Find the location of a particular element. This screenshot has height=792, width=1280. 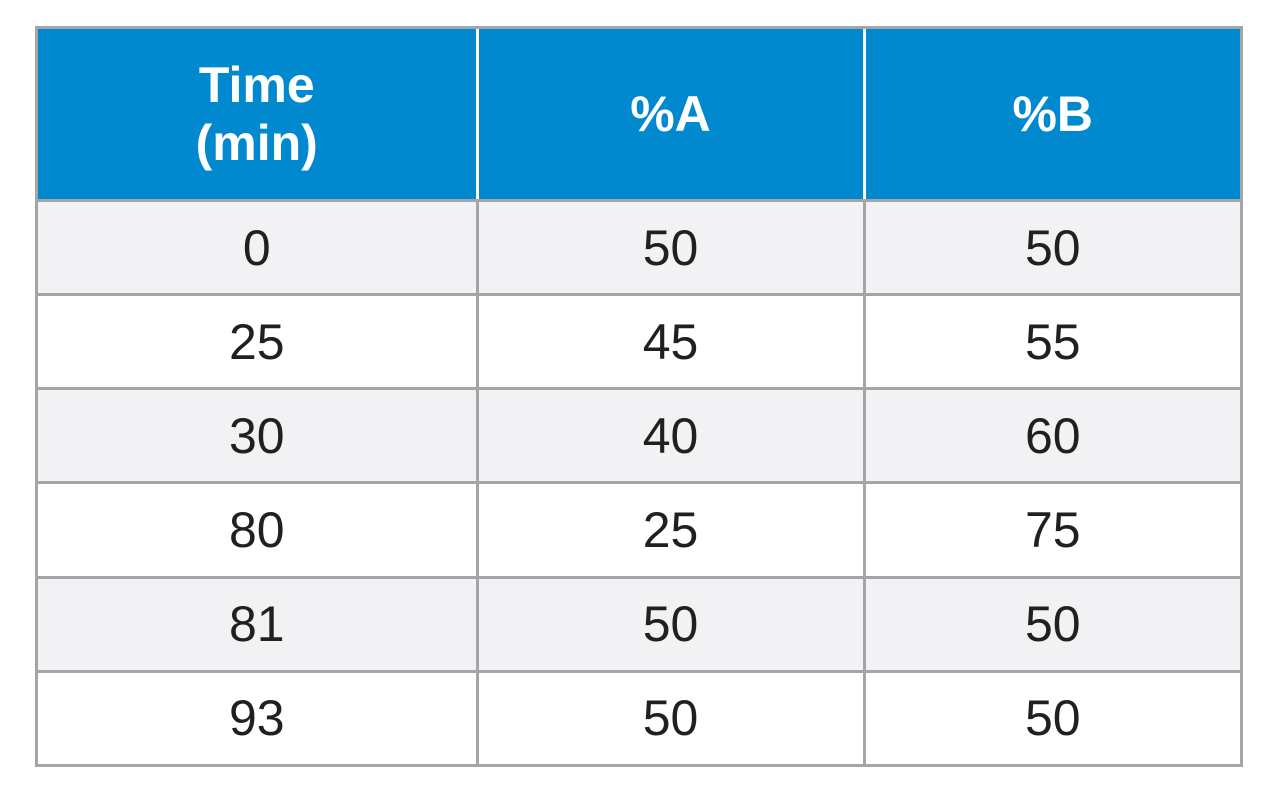

table-row: 81 50 50 is located at coordinates (639, 625).